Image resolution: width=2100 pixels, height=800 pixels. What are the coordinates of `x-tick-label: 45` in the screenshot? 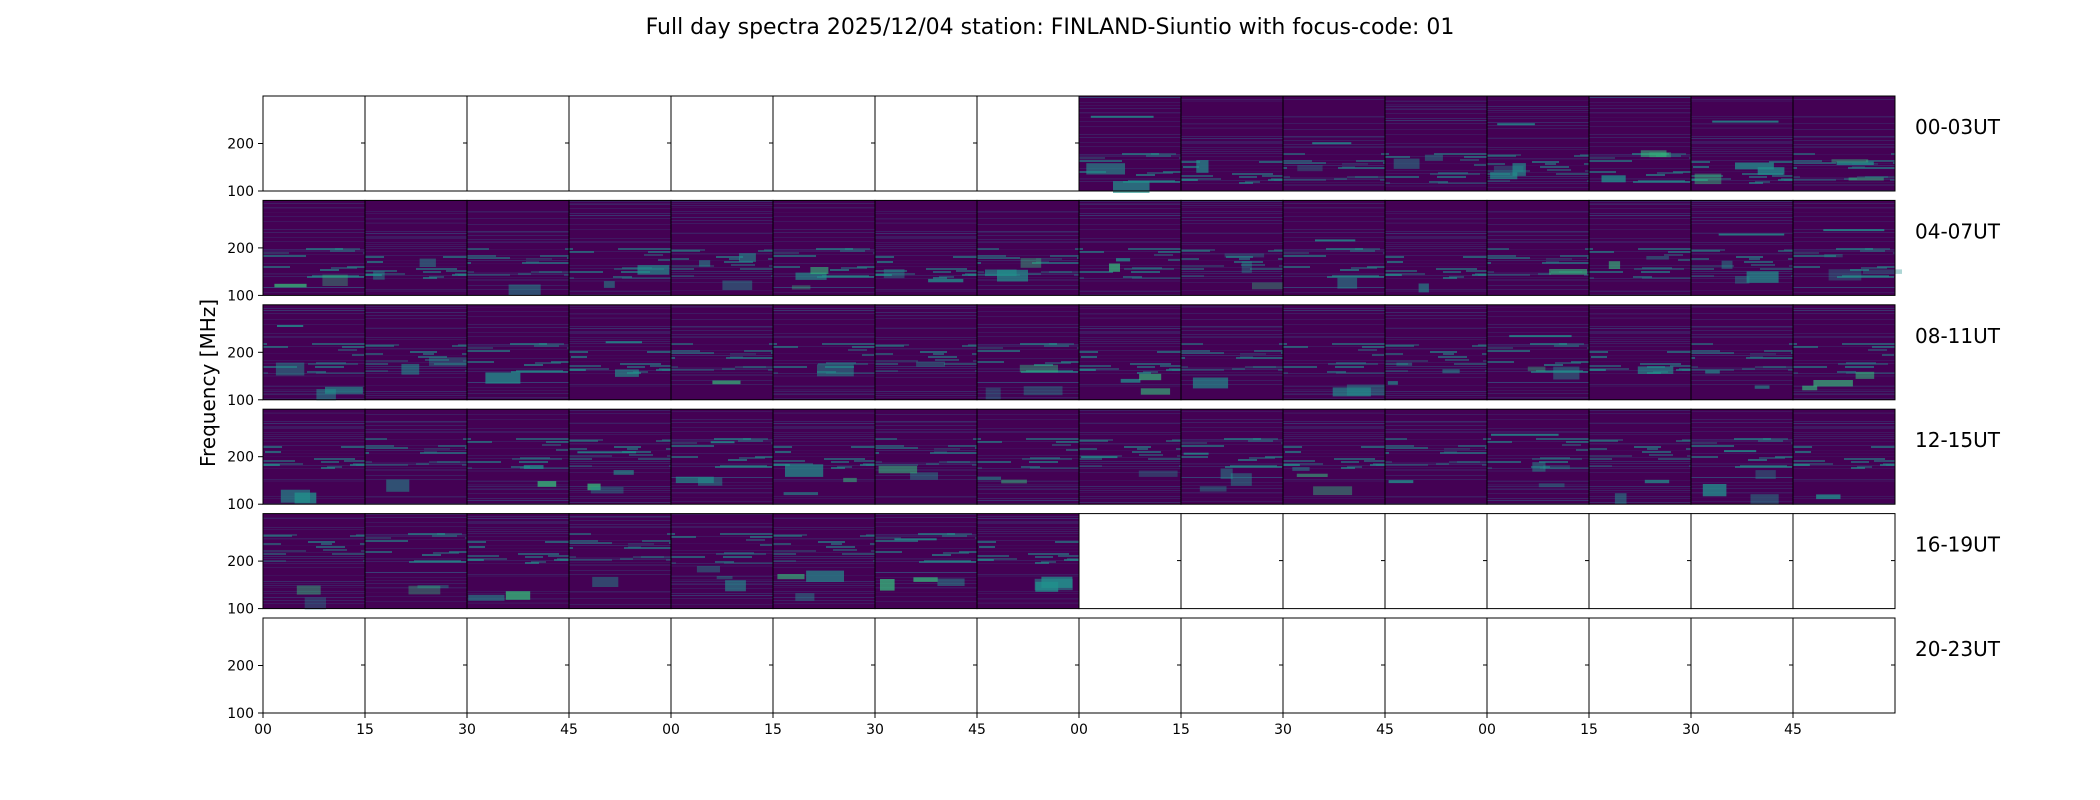 It's located at (977, 730).